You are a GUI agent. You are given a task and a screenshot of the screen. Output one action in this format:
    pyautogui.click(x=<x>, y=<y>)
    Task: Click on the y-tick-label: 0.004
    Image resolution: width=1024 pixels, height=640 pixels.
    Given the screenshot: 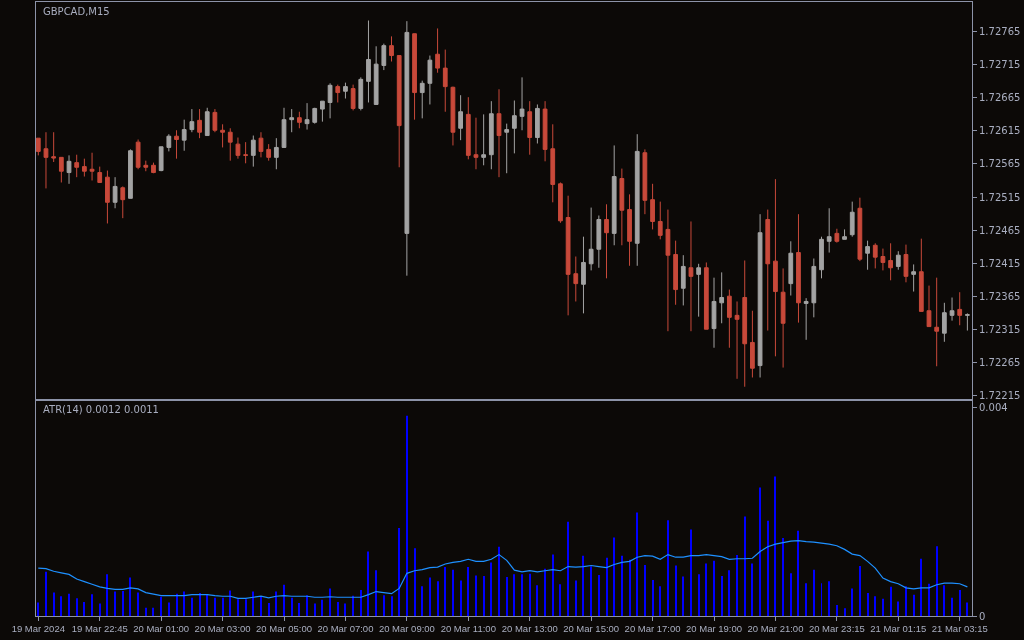 What is the action you would take?
    pyautogui.click(x=993, y=408)
    